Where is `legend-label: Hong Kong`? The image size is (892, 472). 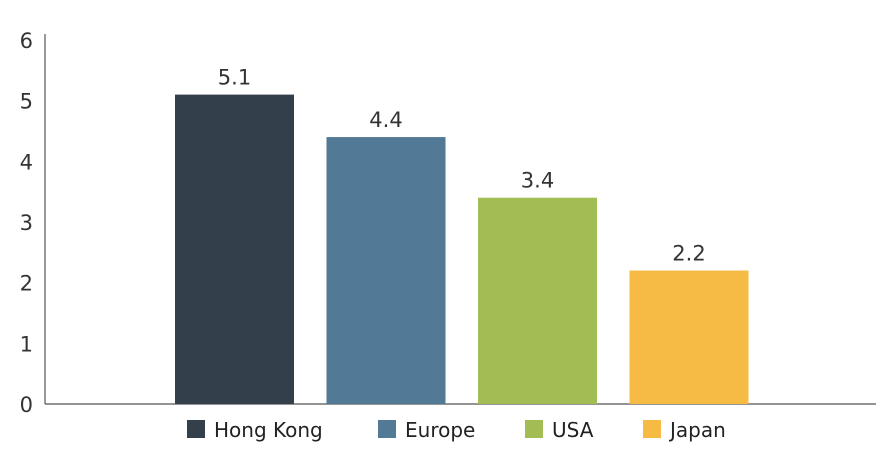
legend-label: Hong Kong is located at coordinates (268, 430).